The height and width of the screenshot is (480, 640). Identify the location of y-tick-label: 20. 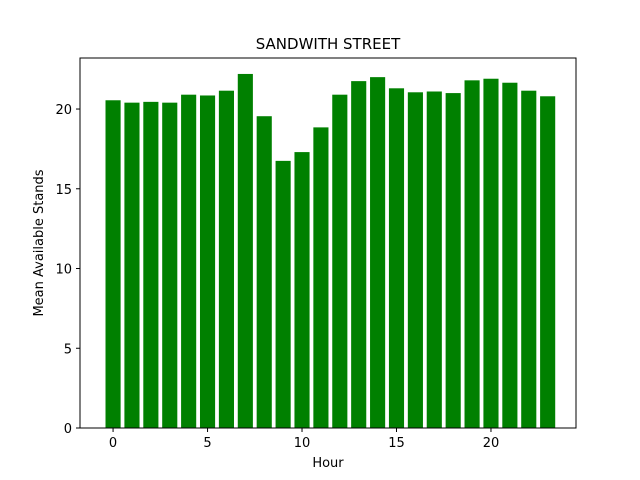
(63, 110).